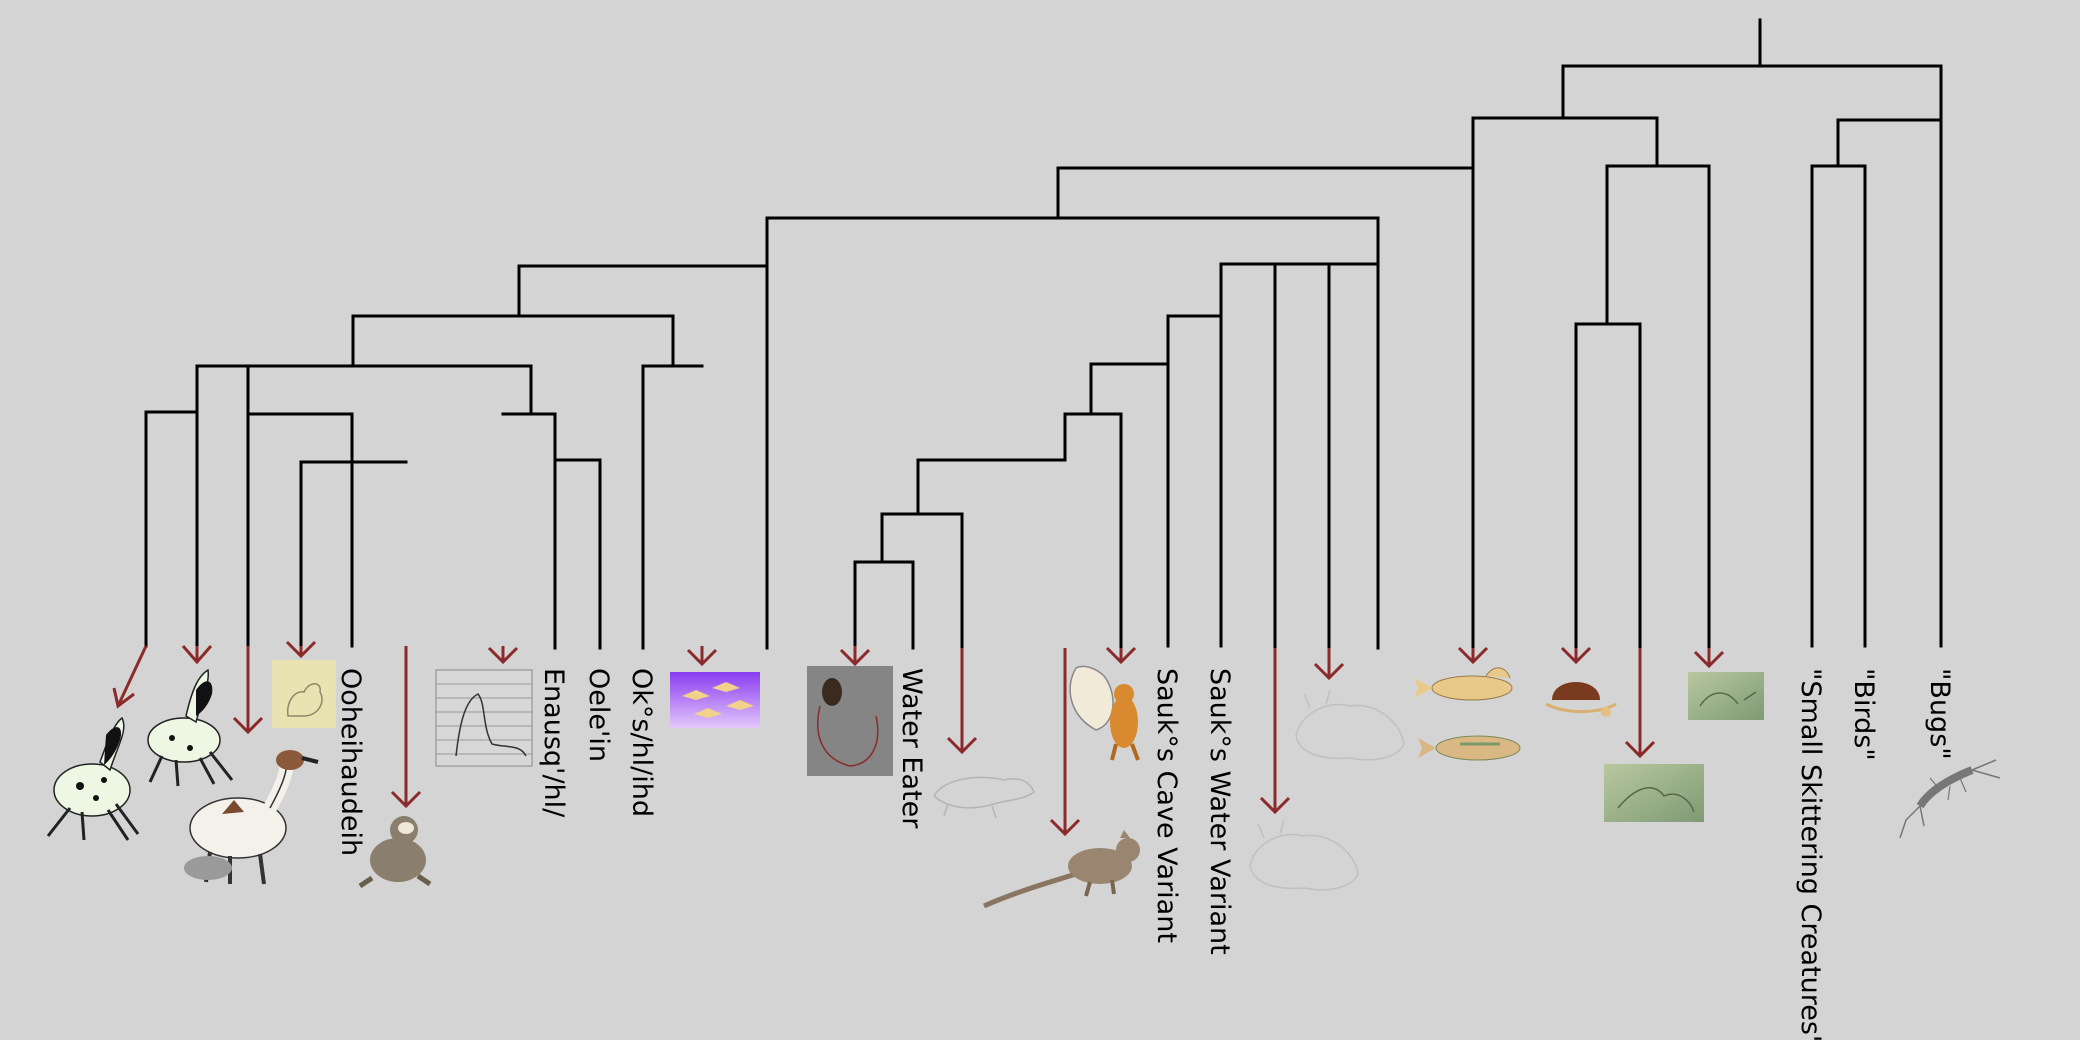 The height and width of the screenshot is (1040, 2080). Describe the element at coordinates (350, 762) in the screenshot. I see `label-ooheihaudeih: Ooheihaudeih` at that location.